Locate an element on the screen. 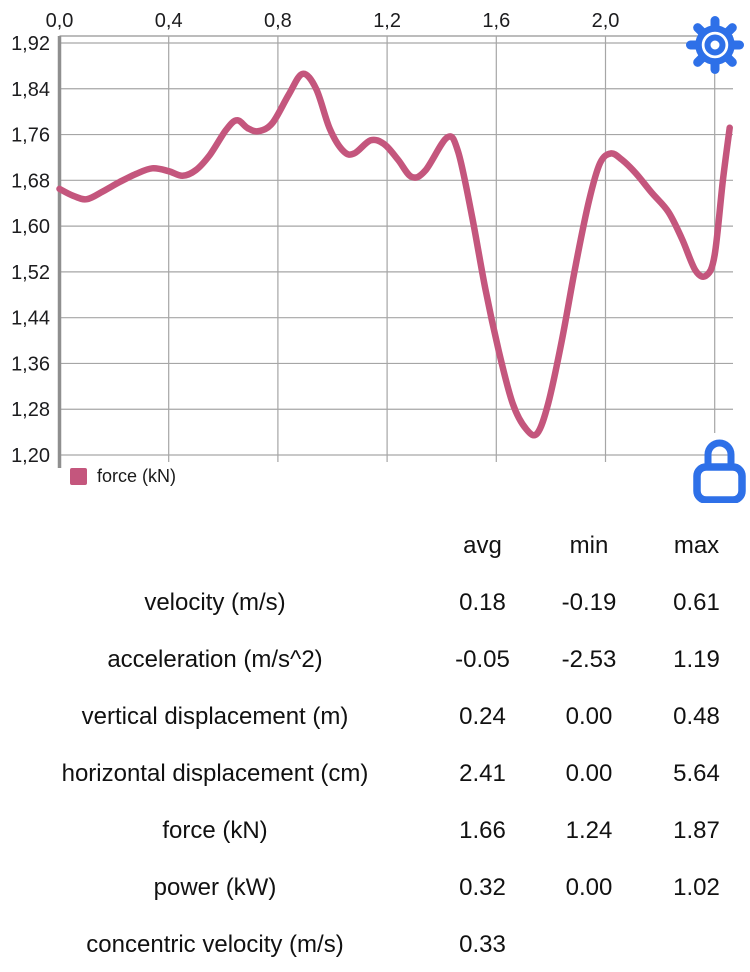  lock-icon is located at coordinates (719, 471).